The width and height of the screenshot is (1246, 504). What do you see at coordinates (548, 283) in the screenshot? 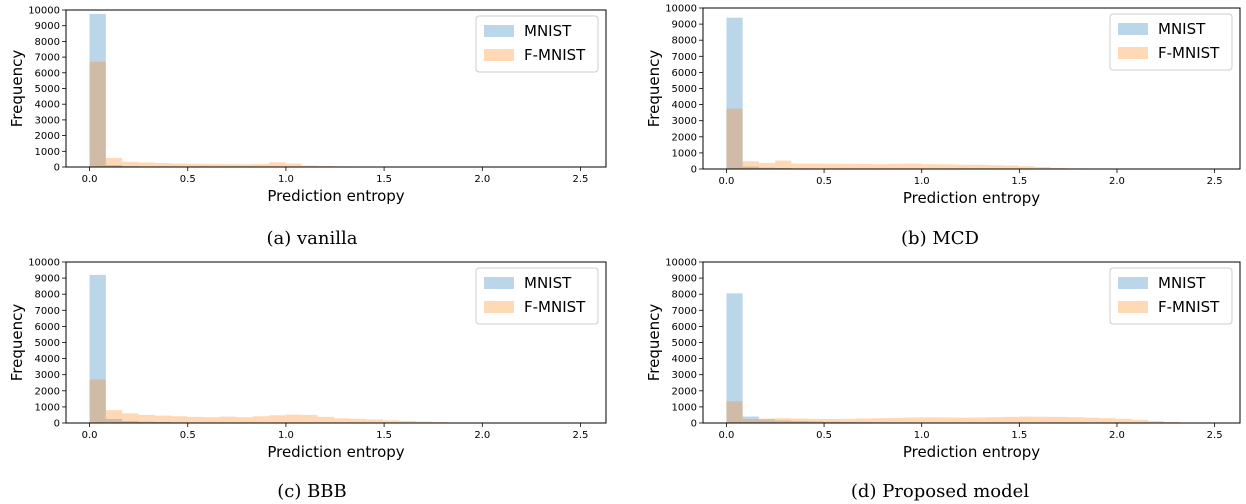
I see `legend-label: MNIST` at bounding box center [548, 283].